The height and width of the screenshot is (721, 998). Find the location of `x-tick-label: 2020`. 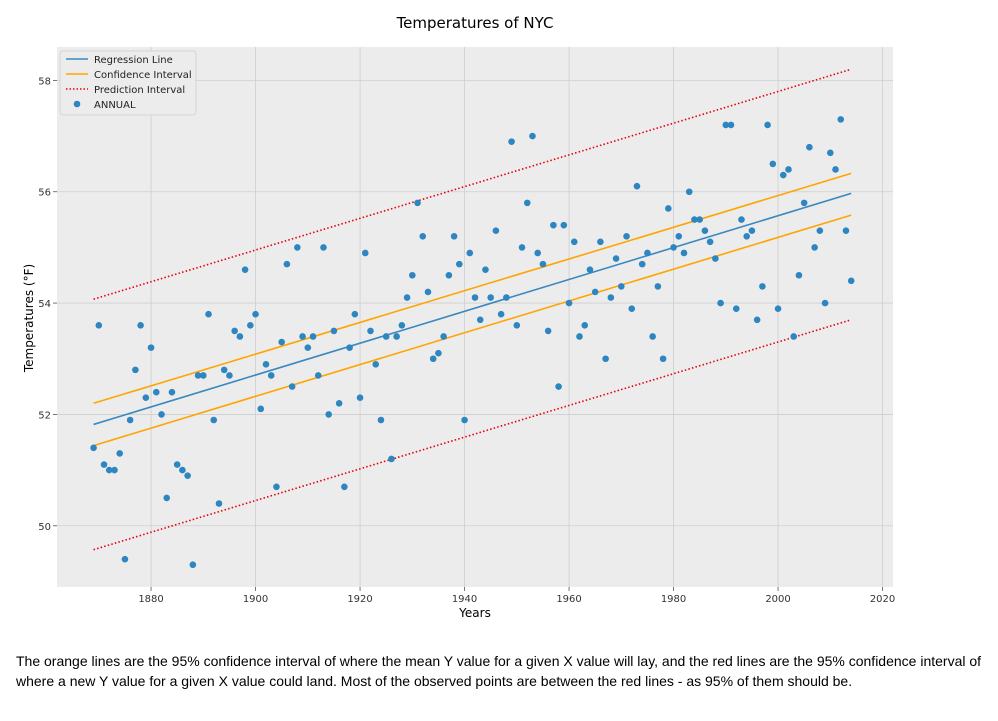

x-tick-label: 2020 is located at coordinates (882, 599).